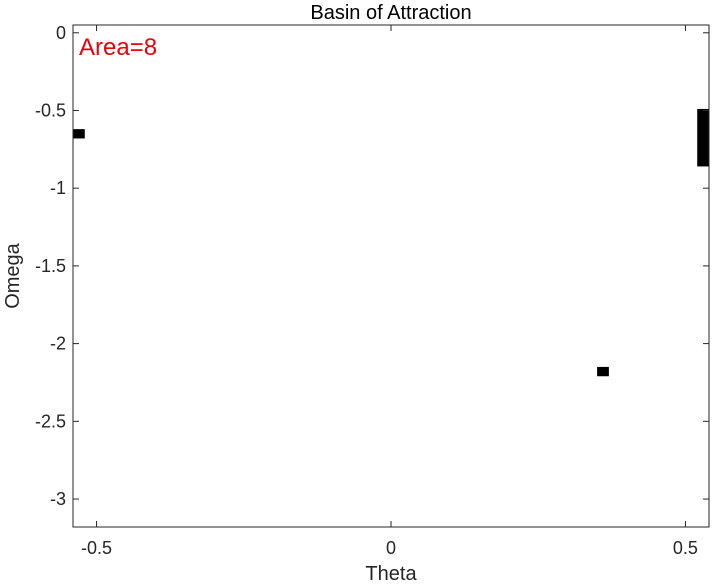  I want to click on area-annotation: Area=8, so click(118, 47).